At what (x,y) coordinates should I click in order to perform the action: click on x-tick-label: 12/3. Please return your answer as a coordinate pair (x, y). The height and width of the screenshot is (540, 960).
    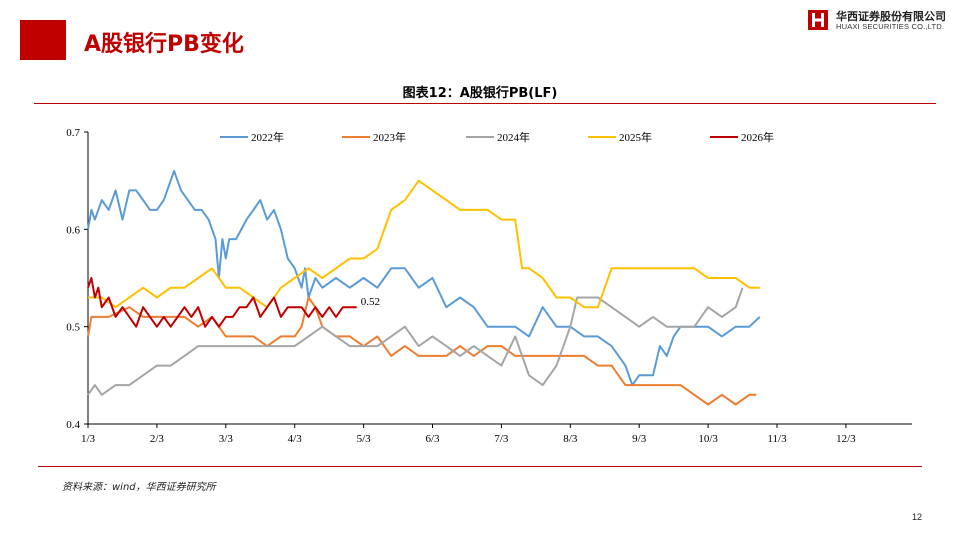
    Looking at the image, I should click on (846, 439).